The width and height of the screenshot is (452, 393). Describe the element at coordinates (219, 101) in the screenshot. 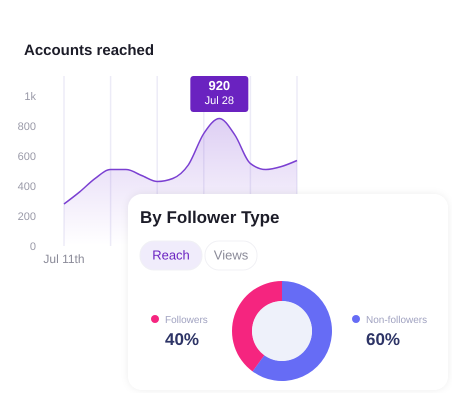

I see `annotation: Jul 28` at that location.